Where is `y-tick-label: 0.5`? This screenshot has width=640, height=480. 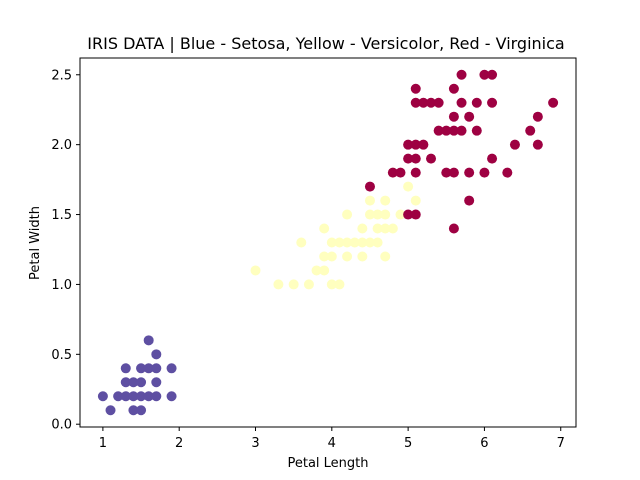 y-tick-label: 0.5 is located at coordinates (61, 355).